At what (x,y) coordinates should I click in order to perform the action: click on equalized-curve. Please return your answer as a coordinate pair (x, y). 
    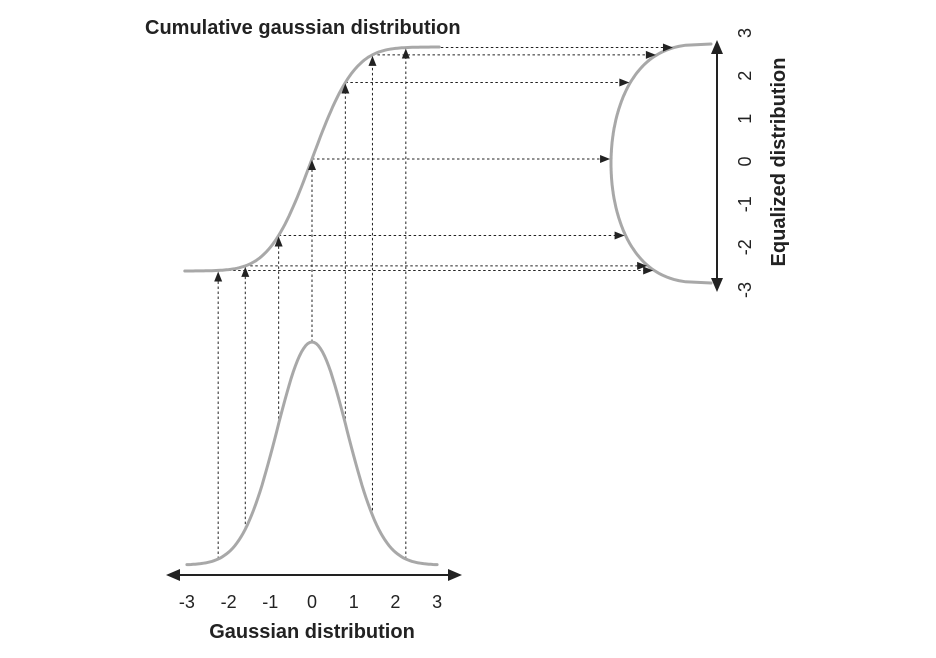
    Looking at the image, I should click on (661, 163).